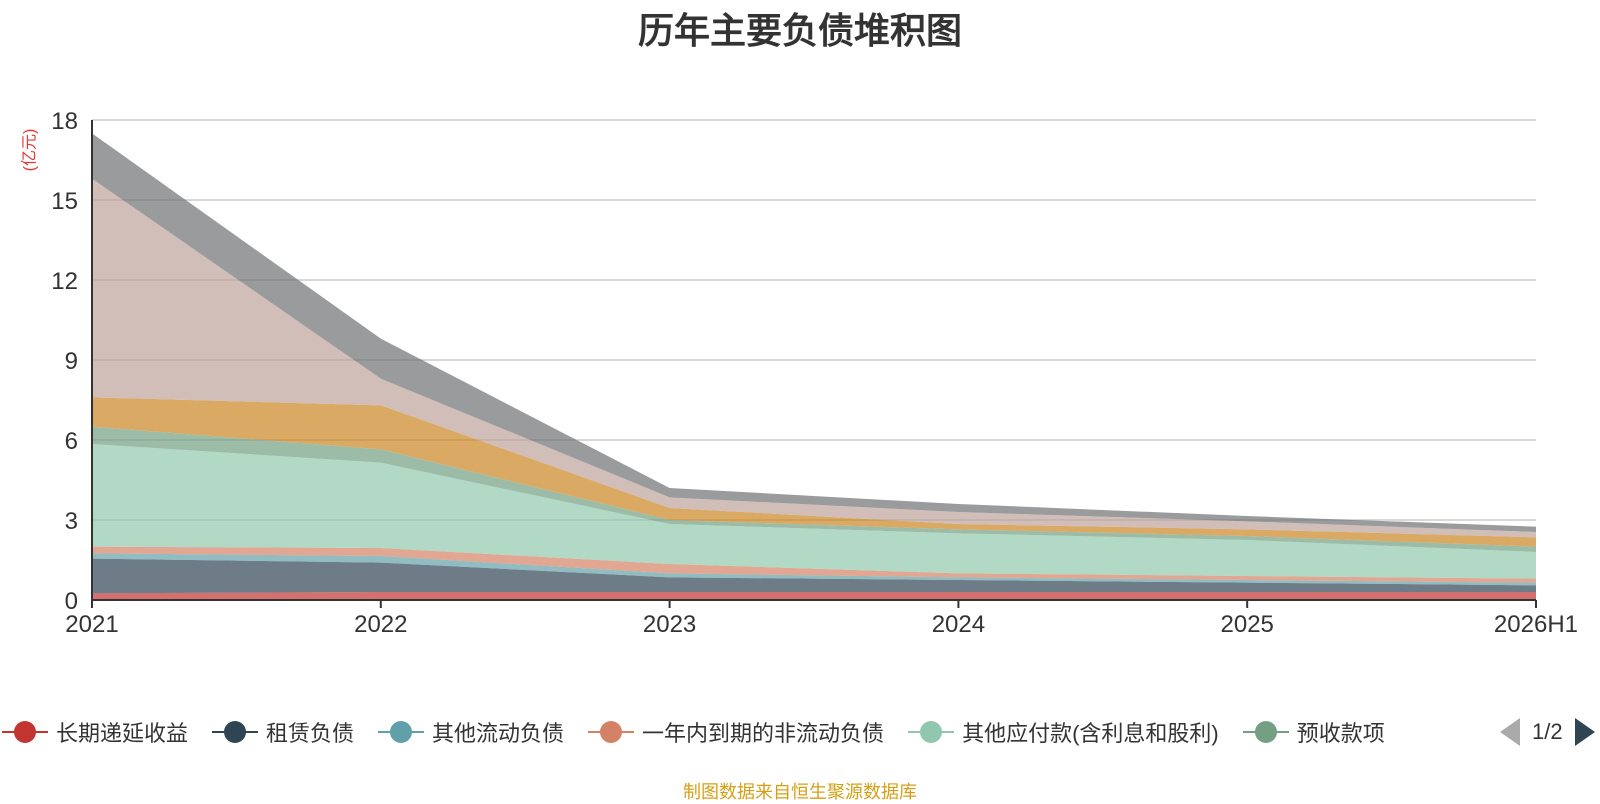  I want to click on x-tick-label: 2022, so click(380, 624).